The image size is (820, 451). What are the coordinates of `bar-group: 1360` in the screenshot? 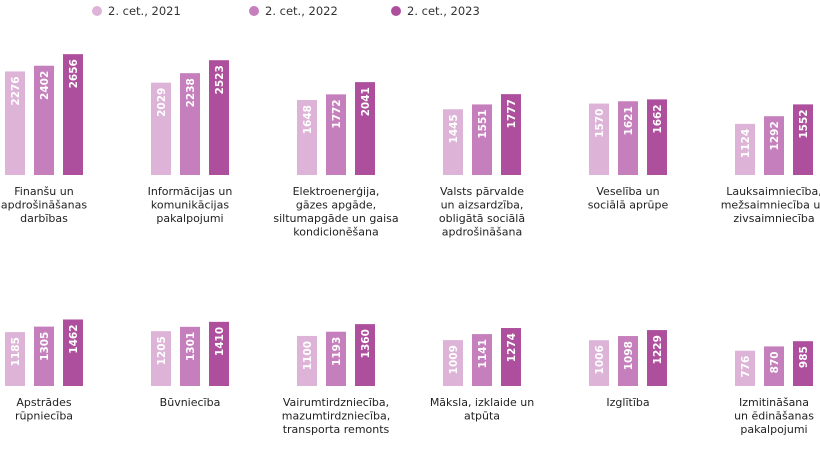 It's located at (365, 355).